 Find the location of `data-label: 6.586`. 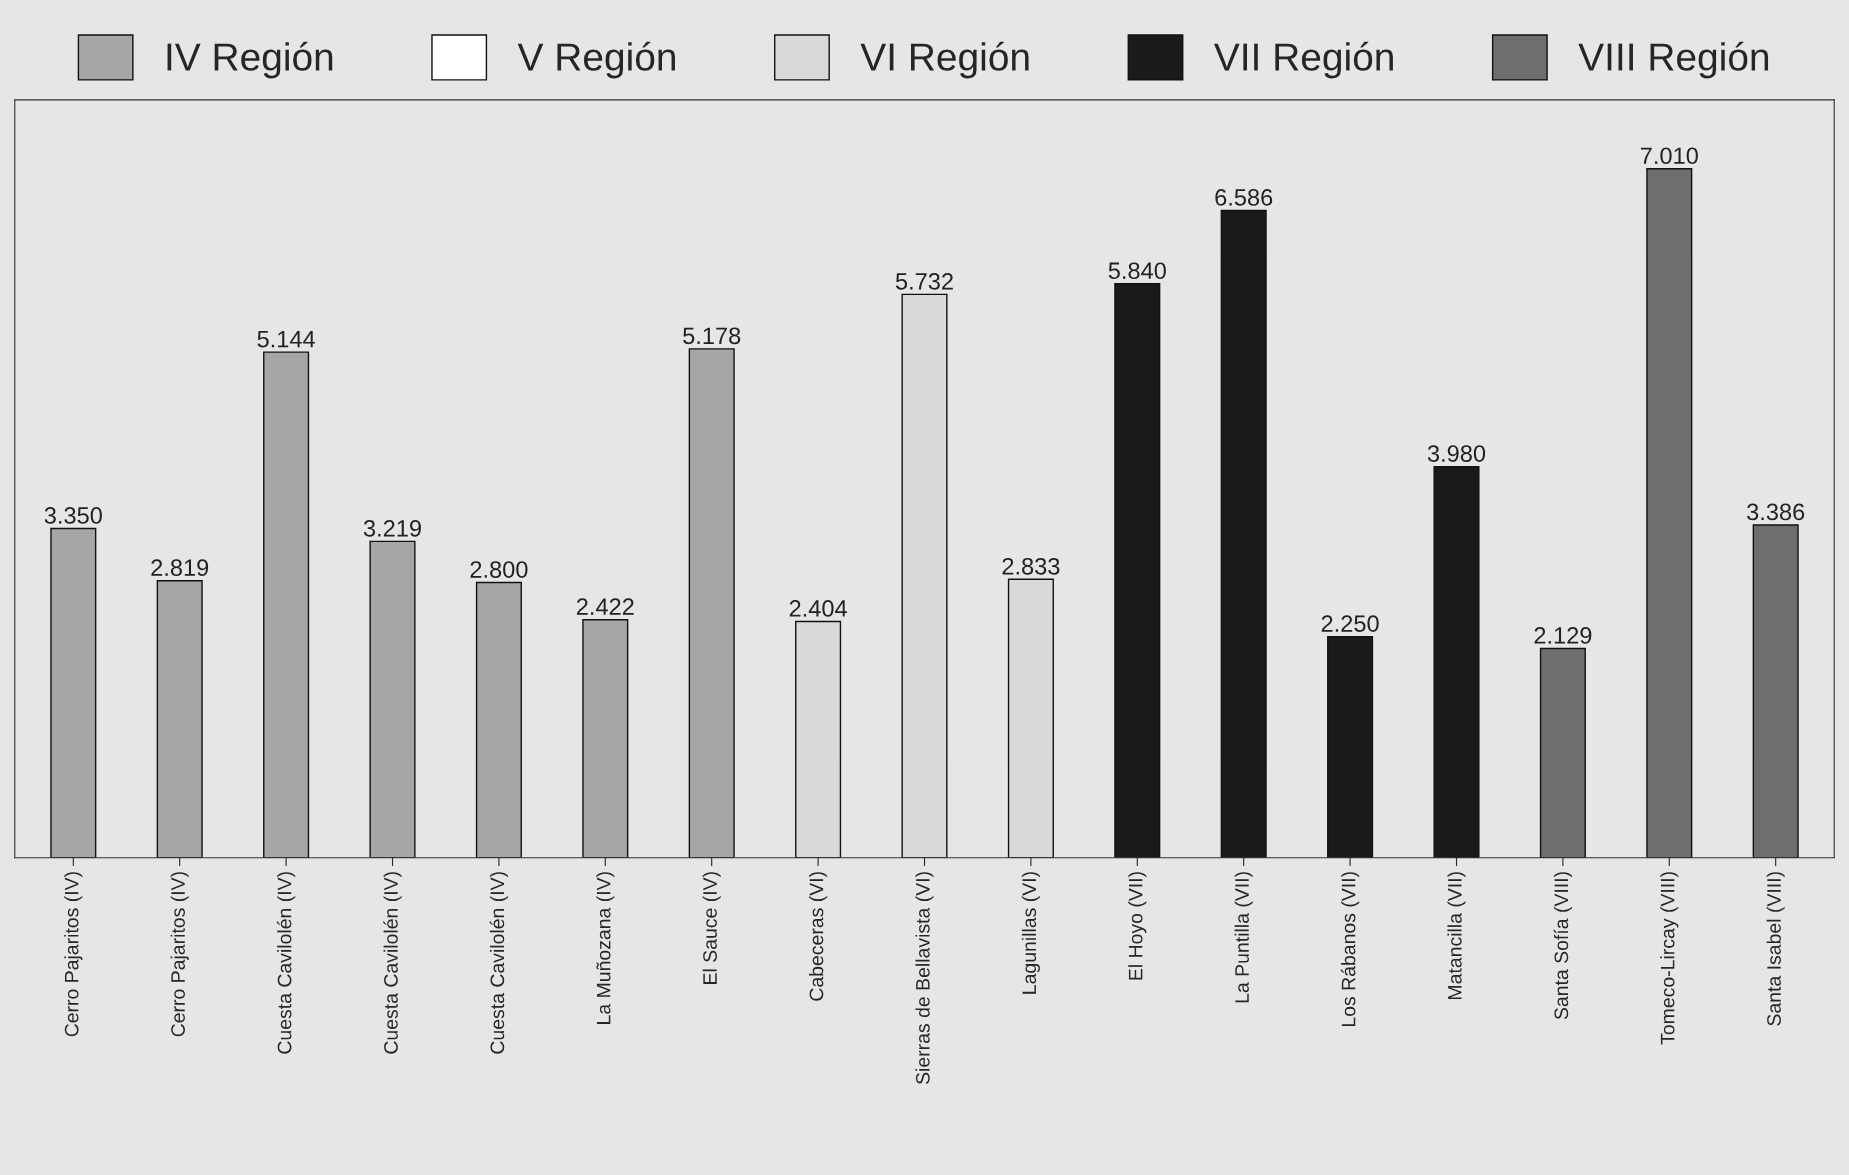

data-label: 6.586 is located at coordinates (1244, 197).